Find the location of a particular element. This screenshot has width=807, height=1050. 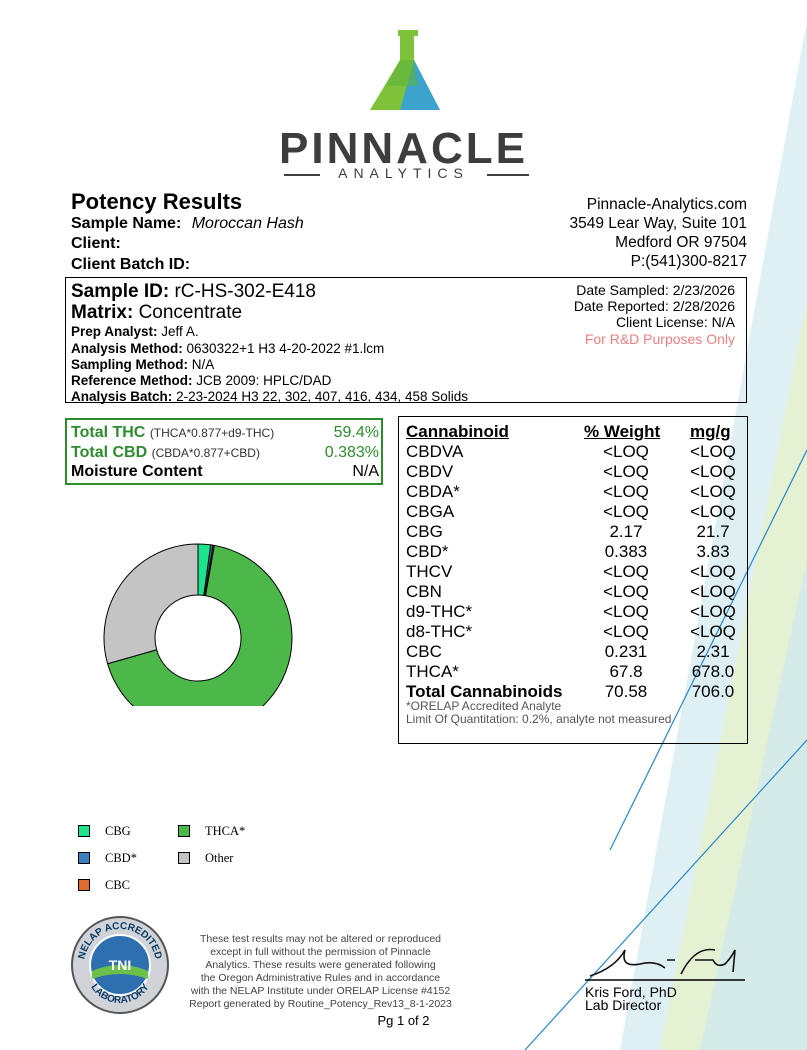

lab-street: 3549 Lear Way, Suite 101 is located at coordinates (658, 223).